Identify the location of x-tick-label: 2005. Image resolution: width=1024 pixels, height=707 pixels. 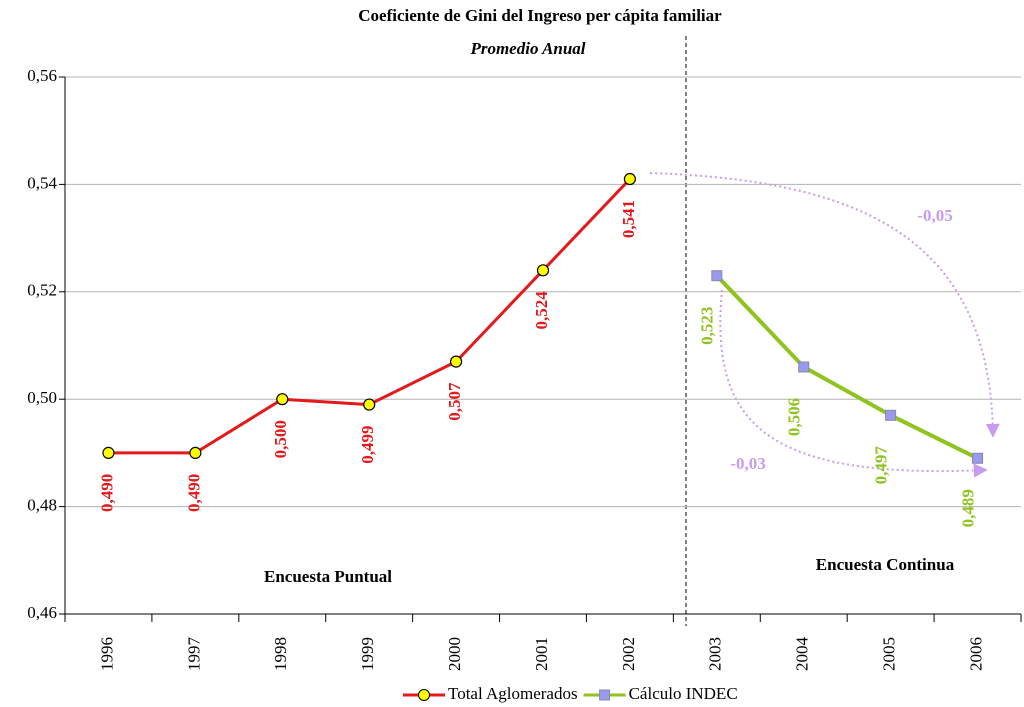
(889, 654).